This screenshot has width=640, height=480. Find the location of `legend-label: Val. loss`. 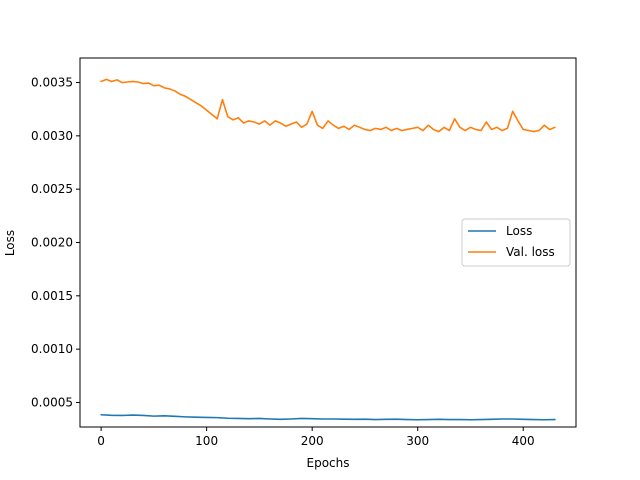

legend-label: Val. loss is located at coordinates (530, 252).